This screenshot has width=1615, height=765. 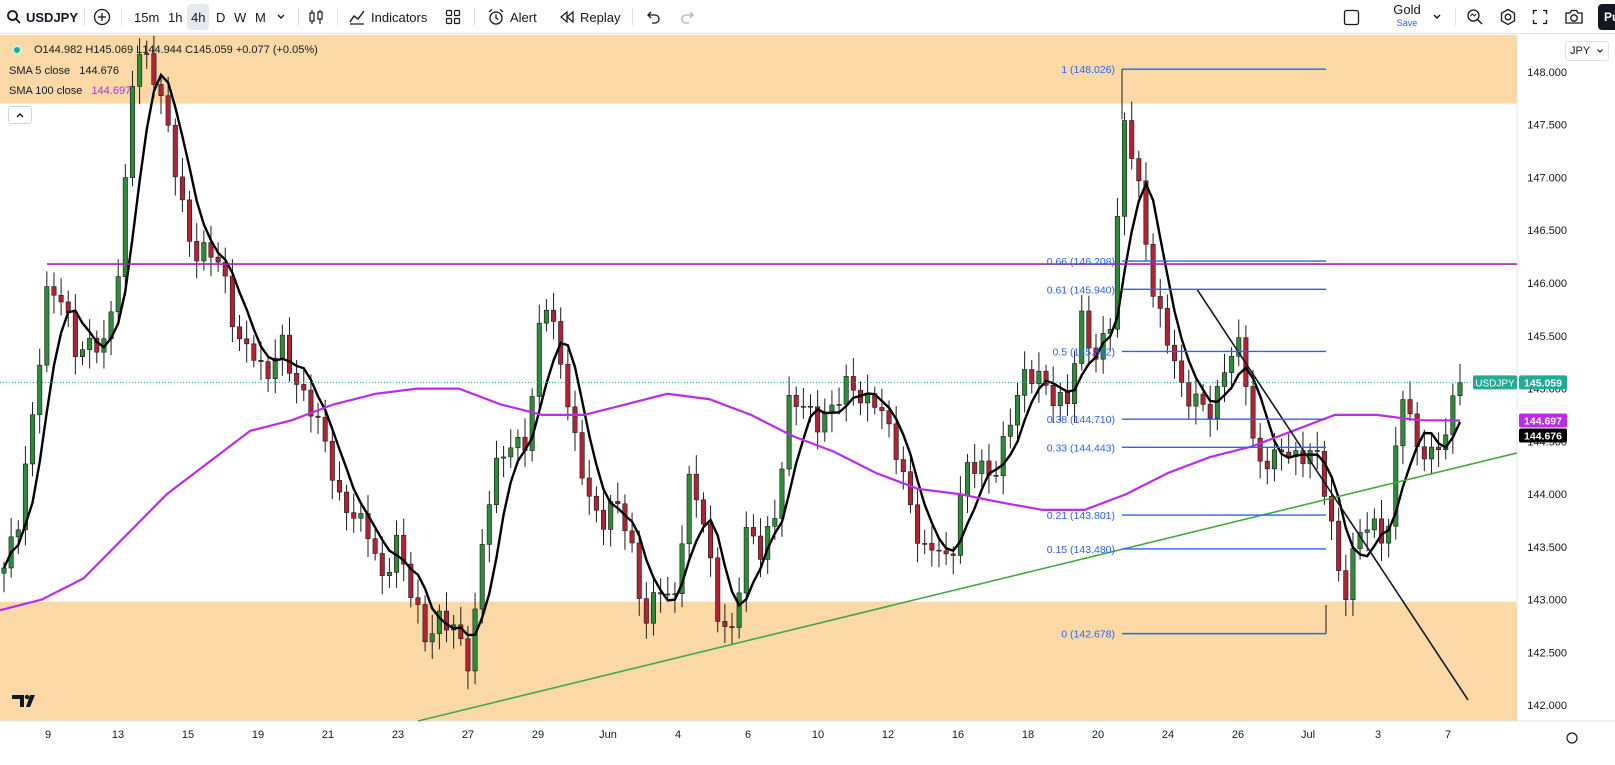 What do you see at coordinates (260, 17) in the screenshot?
I see `interval-m: M` at bounding box center [260, 17].